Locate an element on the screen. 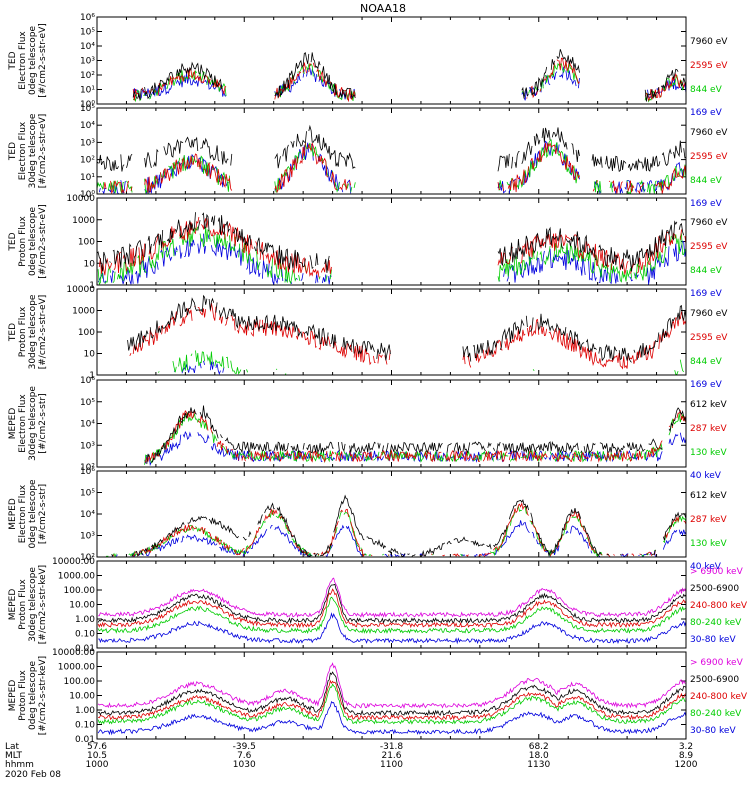  series-trace-30-80-kev is located at coordinates (391, 718).